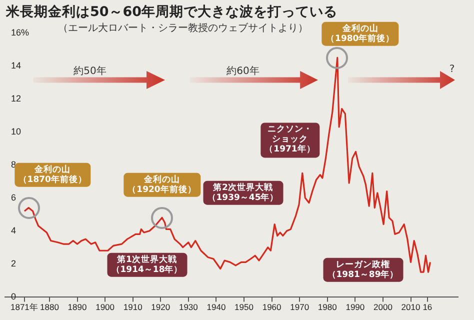 The image size is (474, 320). I want to click on x-tick-label: 2000, so click(383, 307).